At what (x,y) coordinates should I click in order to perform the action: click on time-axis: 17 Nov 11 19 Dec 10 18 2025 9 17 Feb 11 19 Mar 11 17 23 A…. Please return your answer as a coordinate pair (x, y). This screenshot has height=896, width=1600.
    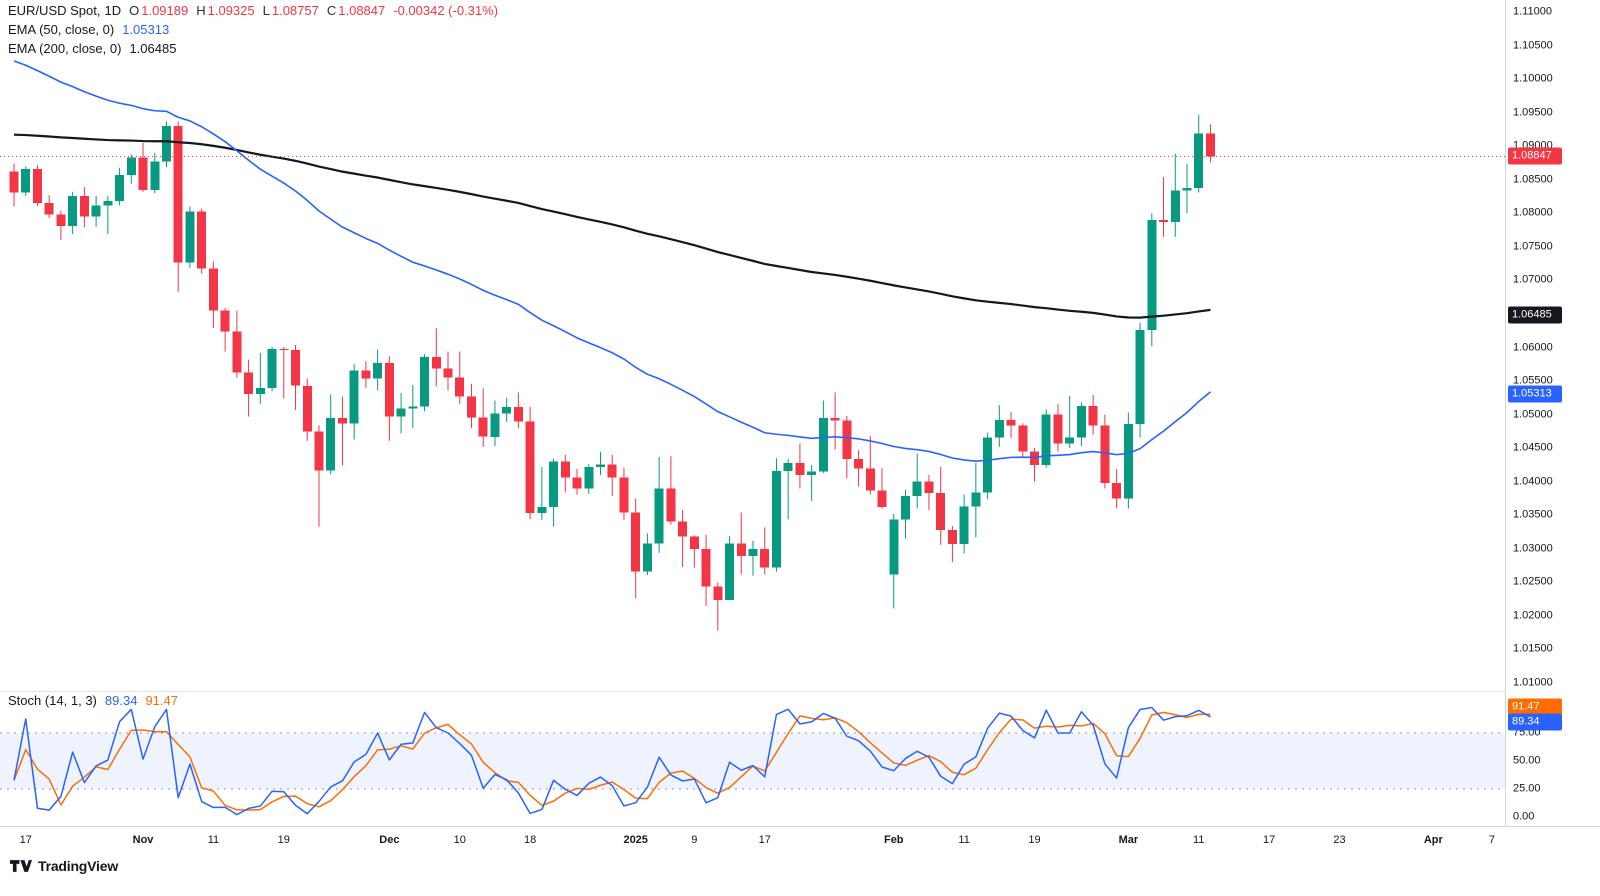
    Looking at the image, I should click on (800, 840).